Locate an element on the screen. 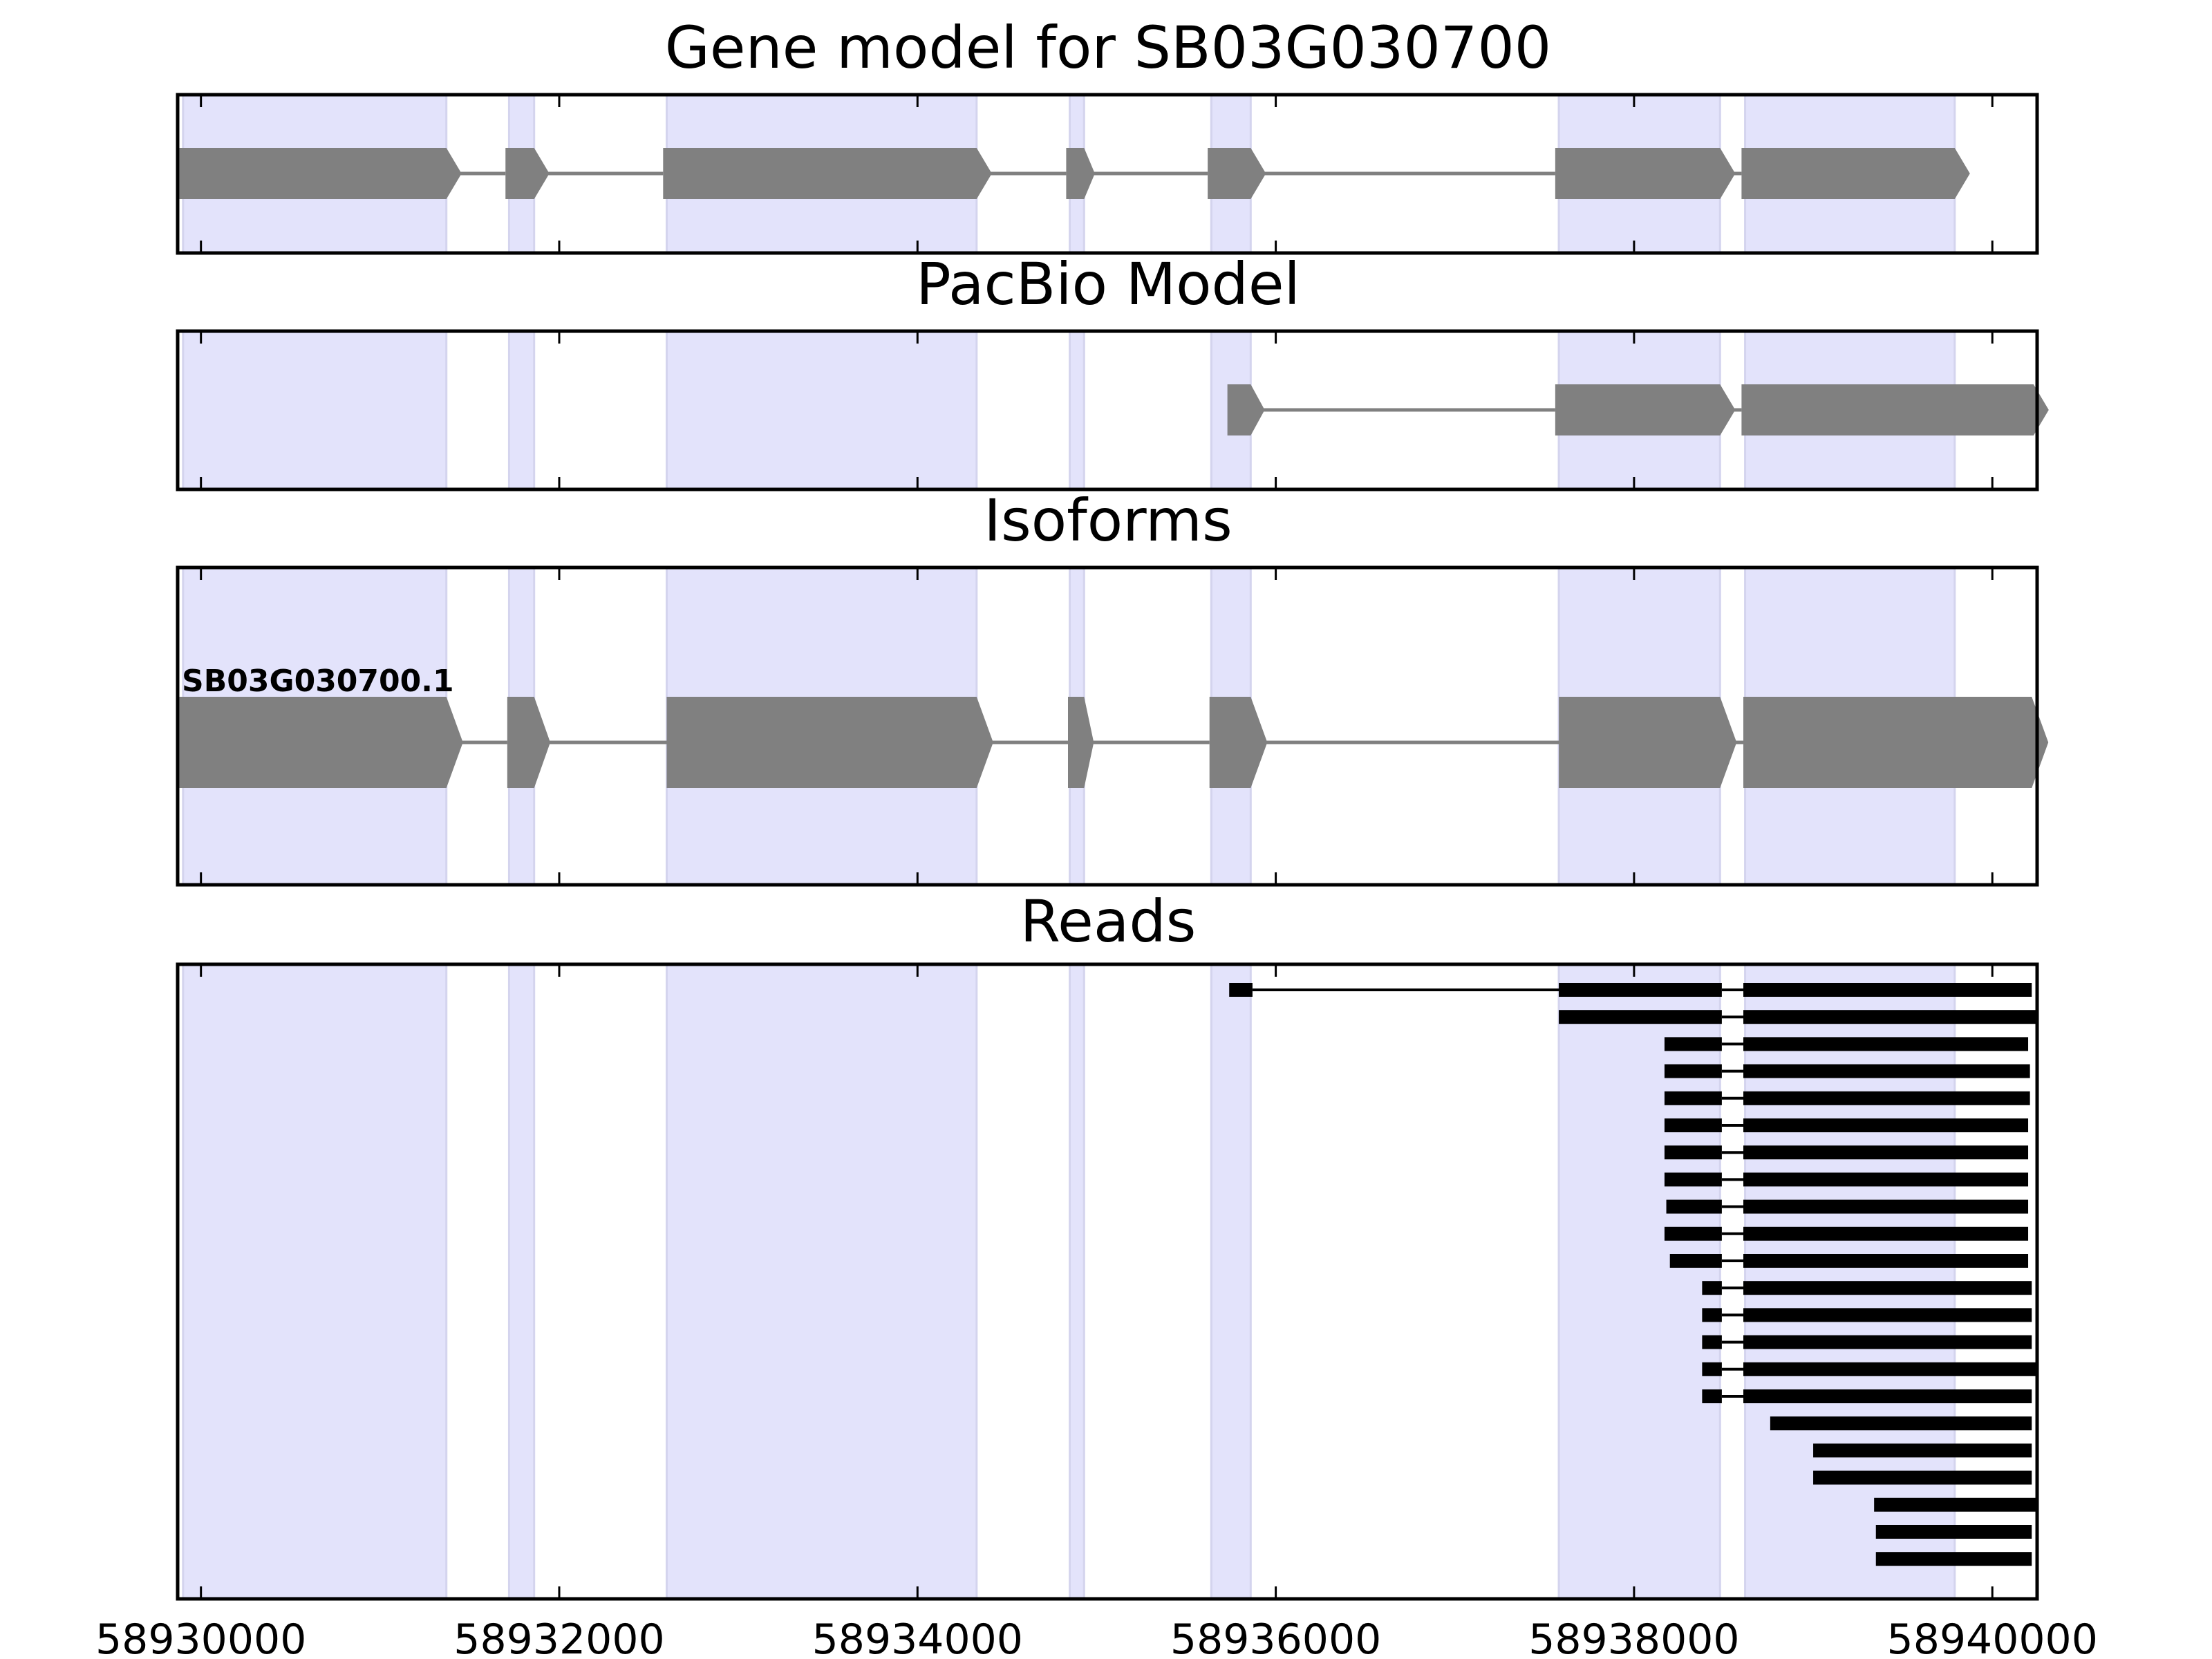 Image resolution: width=2212 pixels, height=1659 pixels. x-tick-label: 58934000 is located at coordinates (917, 1637).